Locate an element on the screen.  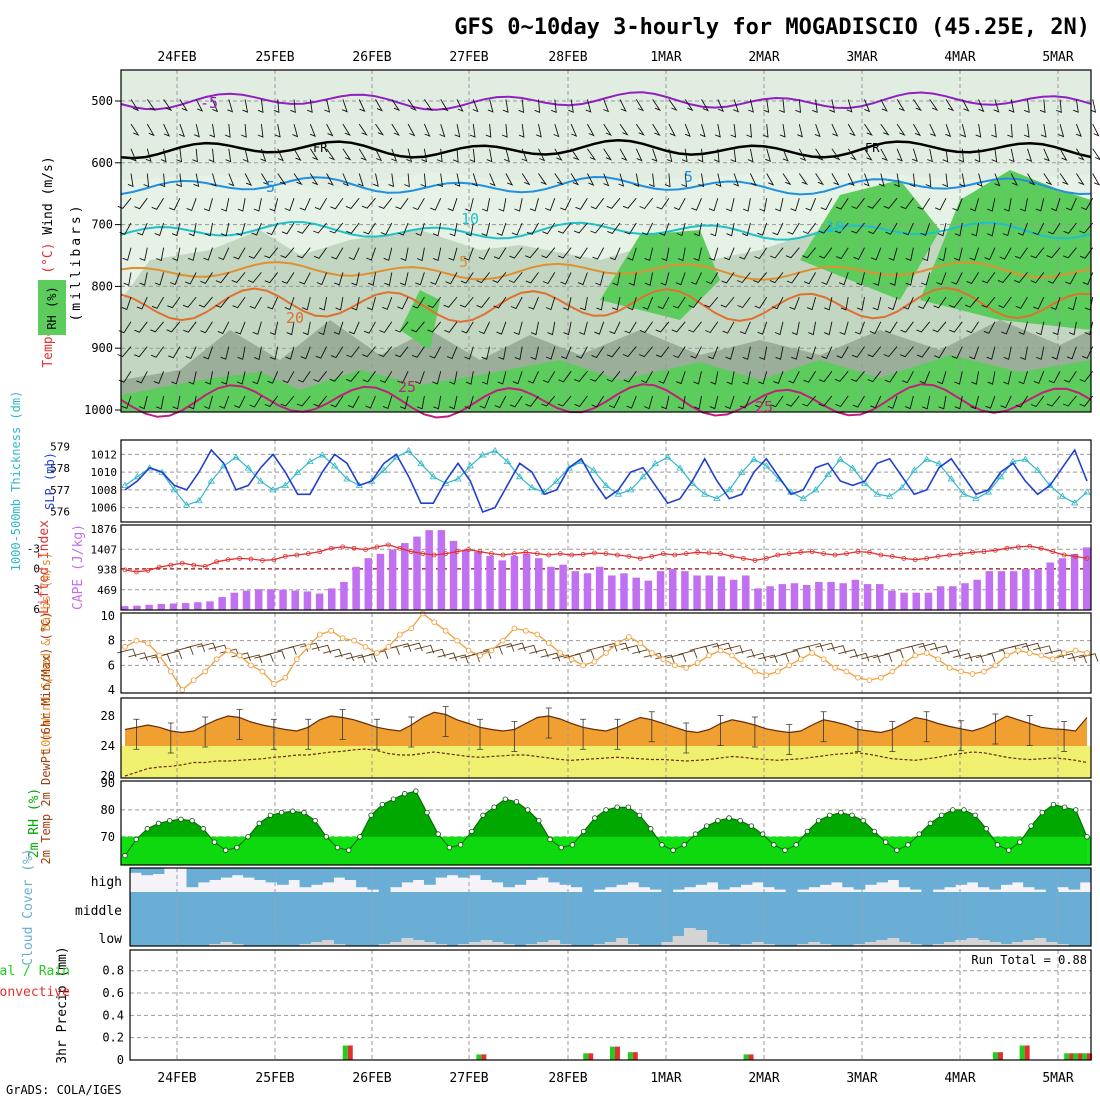
temperature-fill is located at coordinates (606, 729).